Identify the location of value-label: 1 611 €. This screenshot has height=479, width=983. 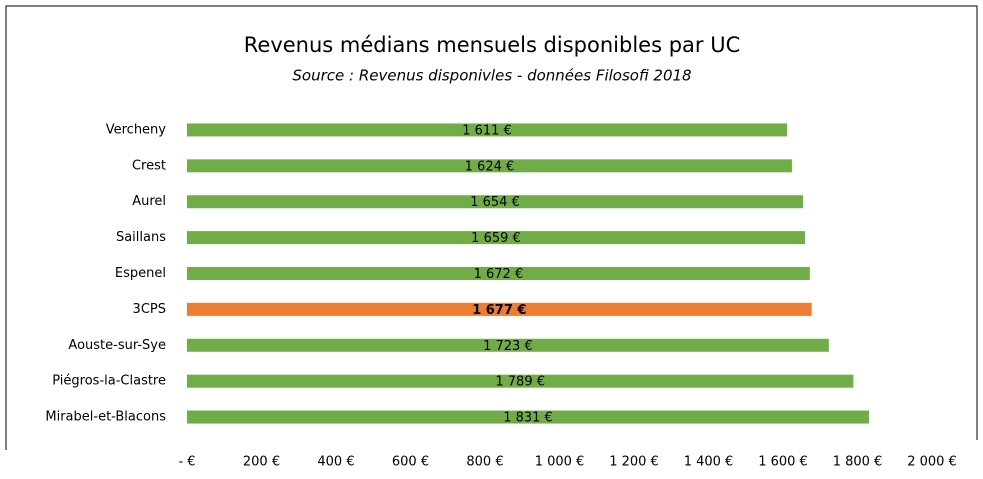
(487, 130).